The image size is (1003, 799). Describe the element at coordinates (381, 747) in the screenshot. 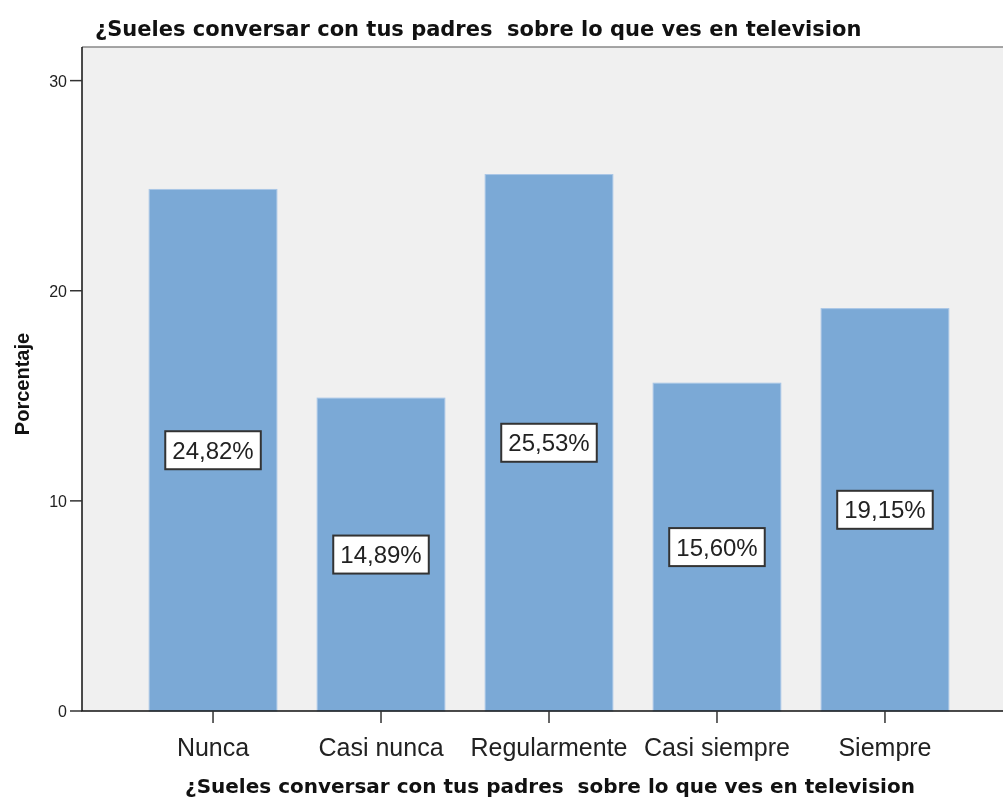

I see `x-tick-label: Casi nunca` at that location.